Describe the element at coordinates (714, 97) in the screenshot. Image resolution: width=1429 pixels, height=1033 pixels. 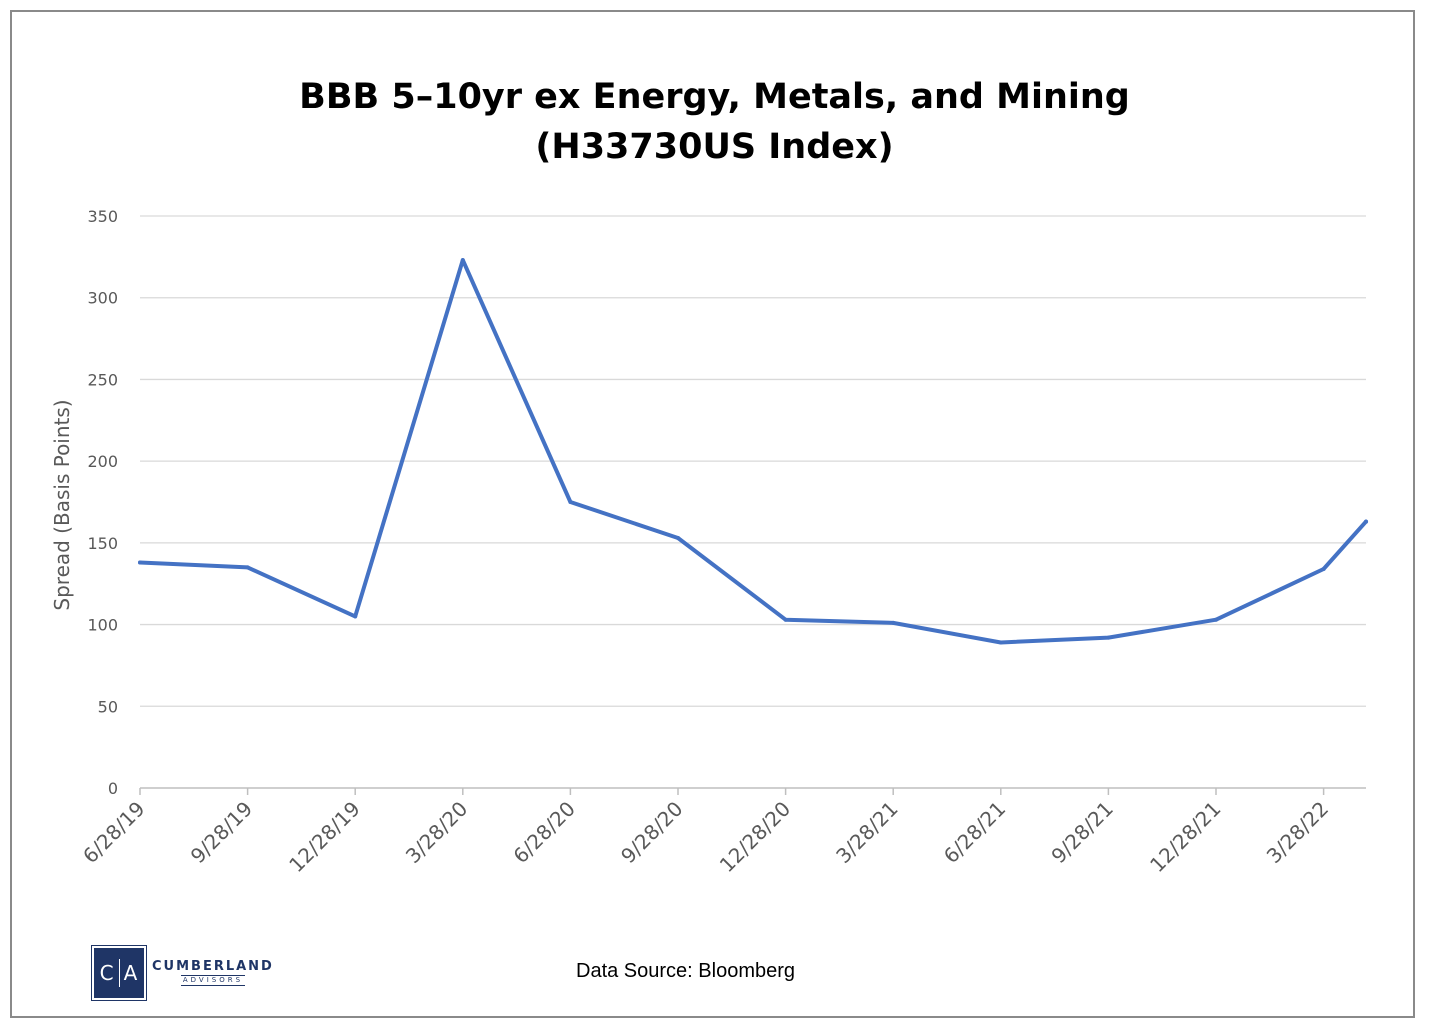
I see `chart-title-line-1: BBB 5–10yr ex Energy, Metals, and Mining` at that location.